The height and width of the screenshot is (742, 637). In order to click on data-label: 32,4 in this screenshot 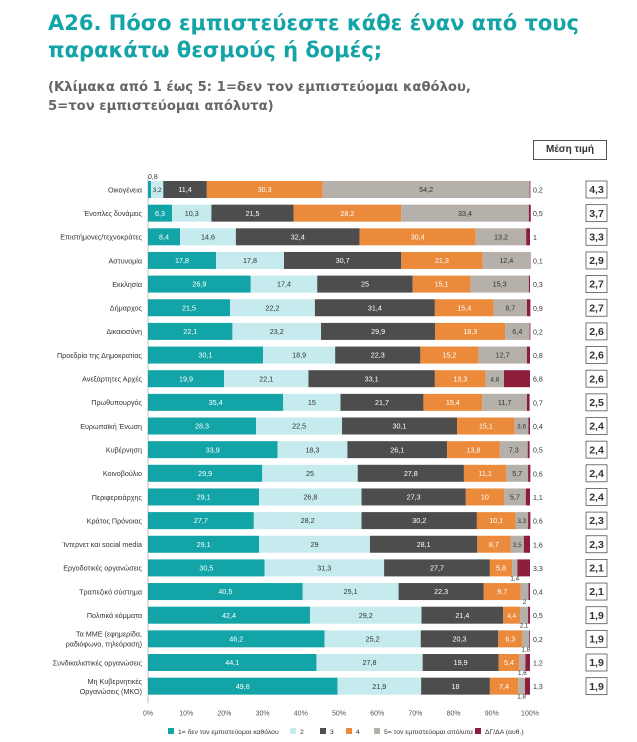, I will do `click(298, 236)`.